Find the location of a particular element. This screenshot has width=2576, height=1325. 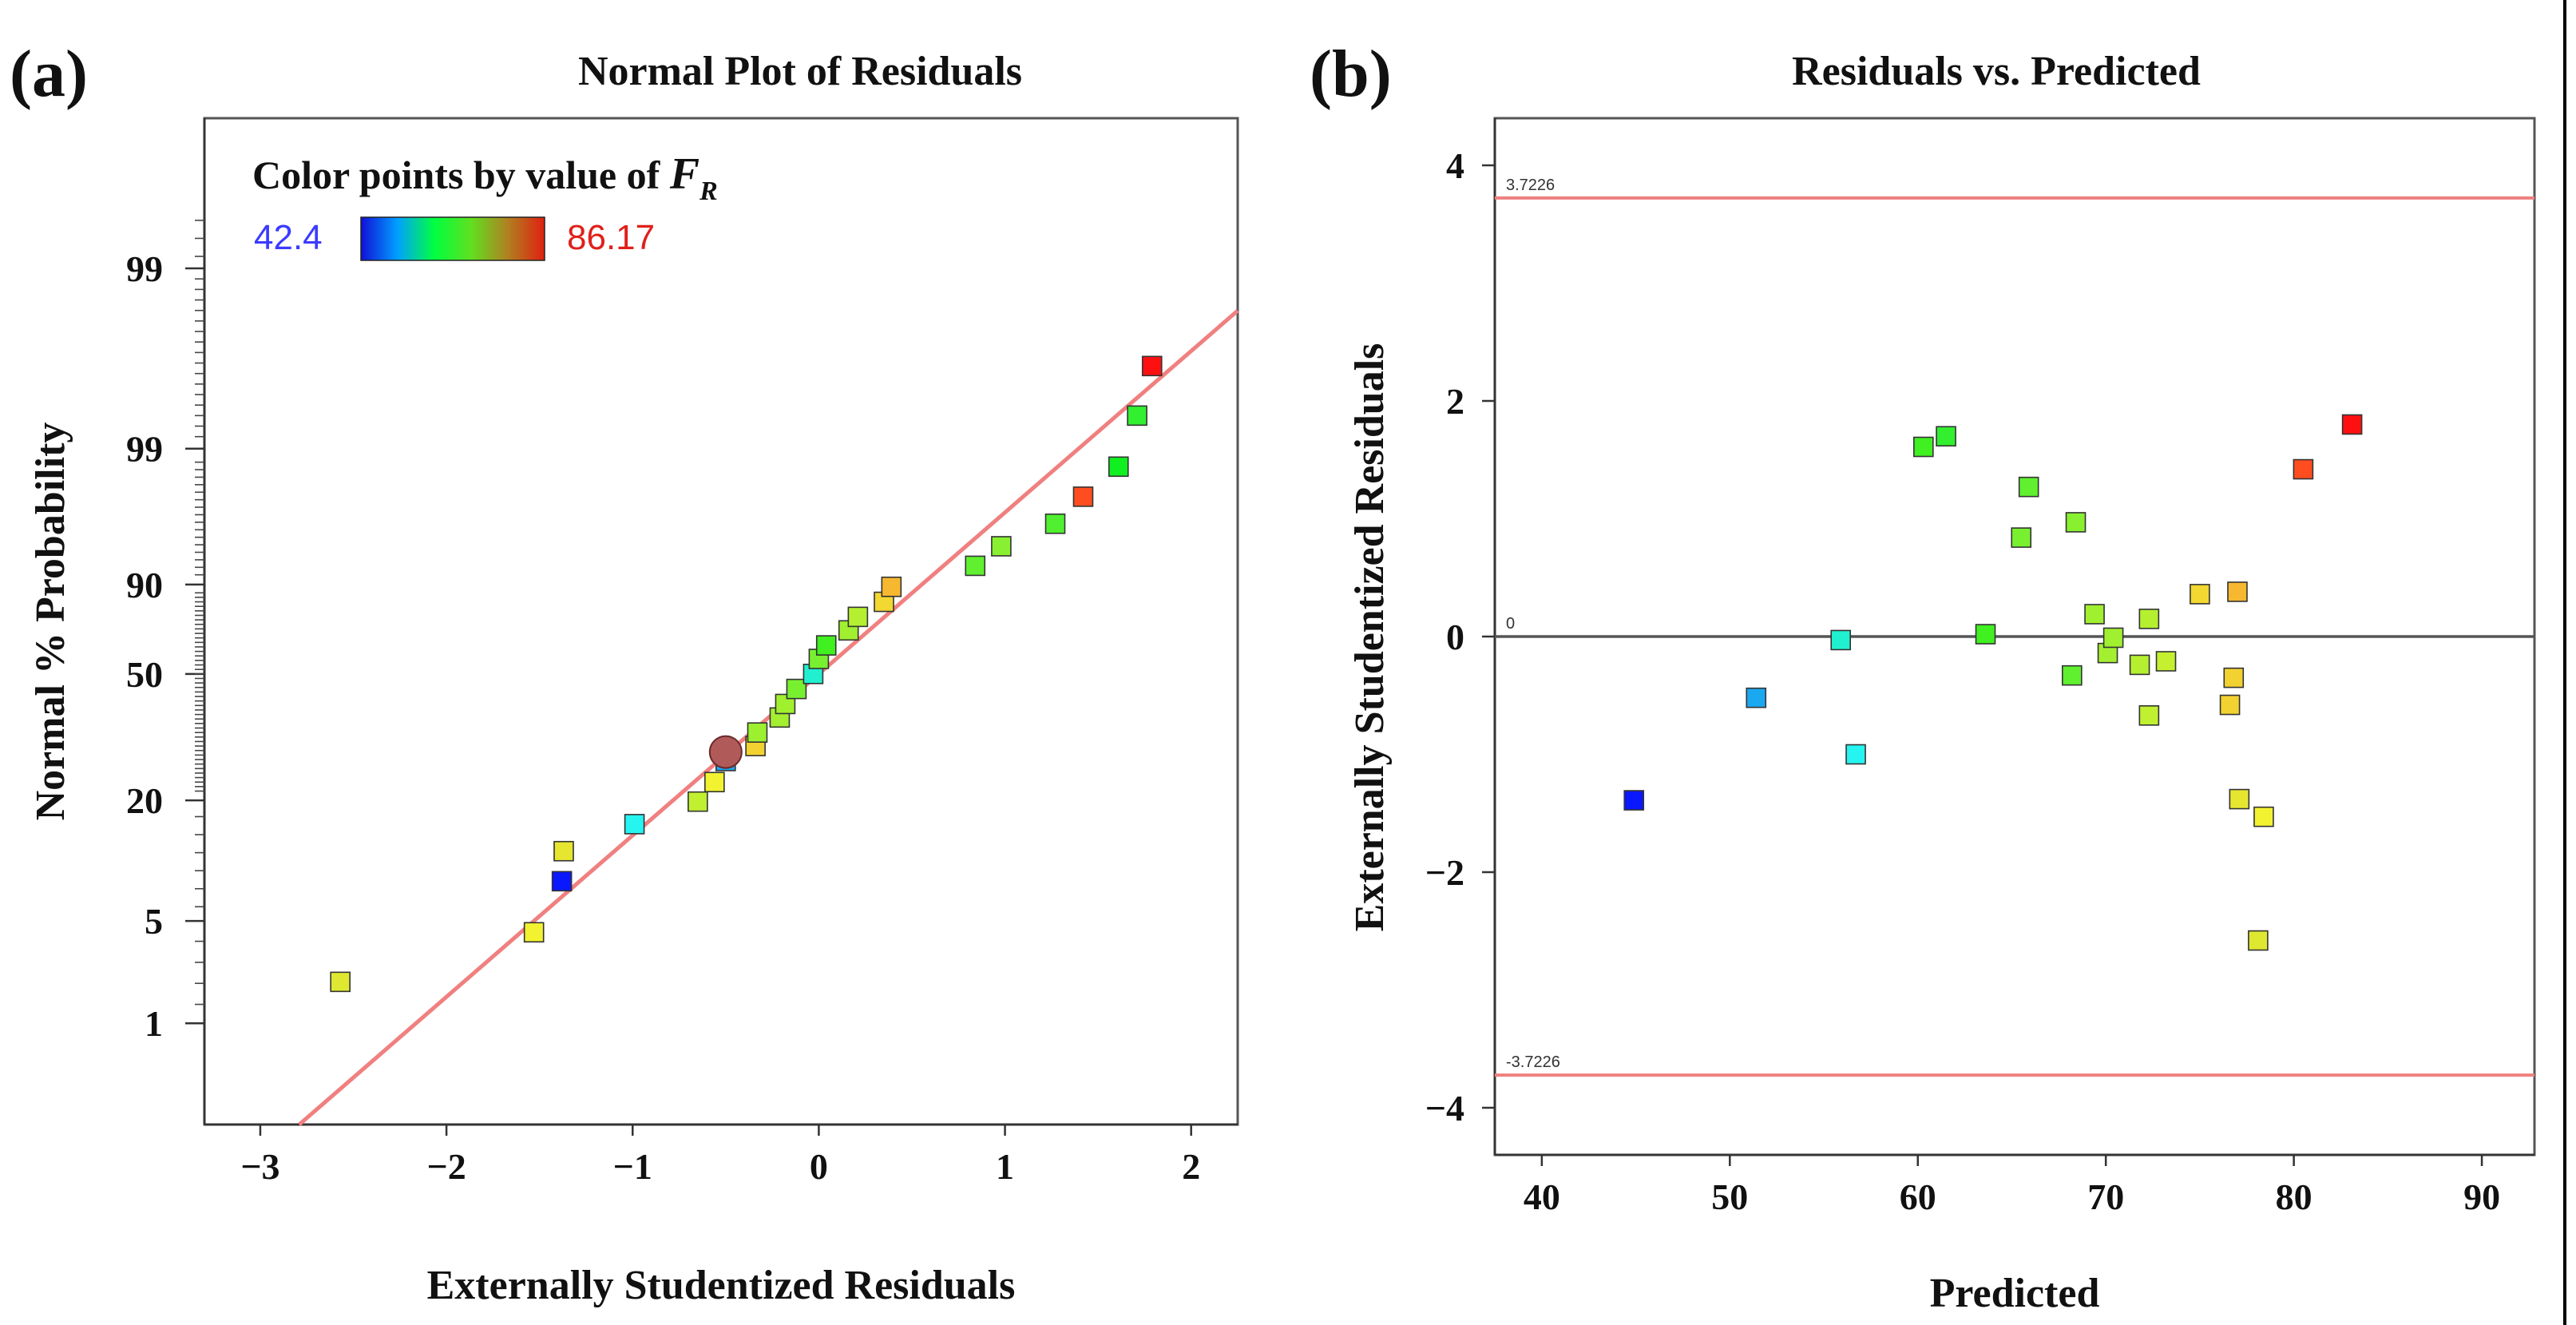

x-tick-label-a: −2 is located at coordinates (446, 1166).